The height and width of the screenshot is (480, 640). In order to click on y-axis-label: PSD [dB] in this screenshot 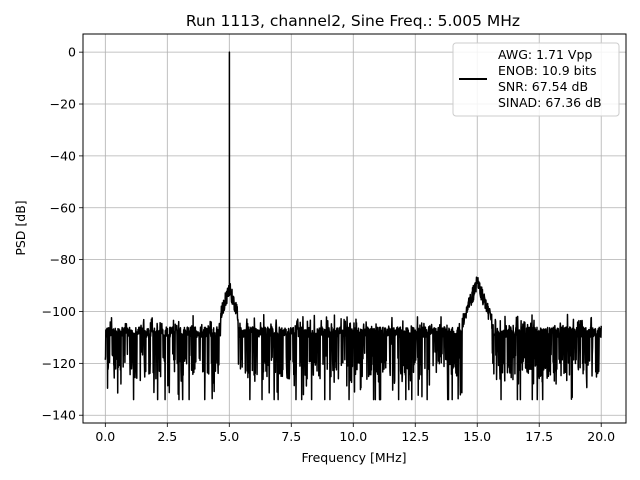, I will do `click(20, 227)`.